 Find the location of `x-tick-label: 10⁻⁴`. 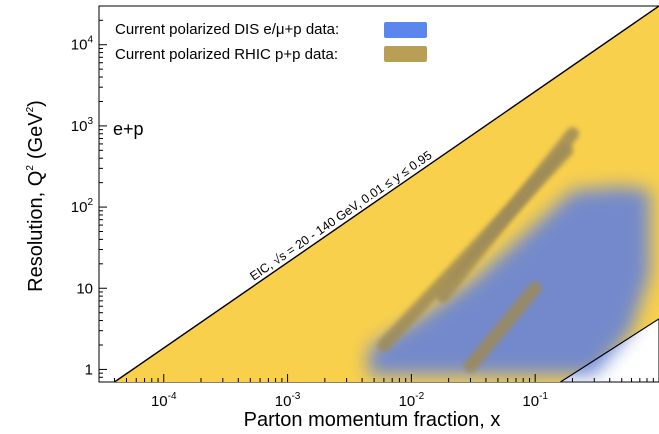

x-tick-label: 10⁻⁴ is located at coordinates (164, 400).